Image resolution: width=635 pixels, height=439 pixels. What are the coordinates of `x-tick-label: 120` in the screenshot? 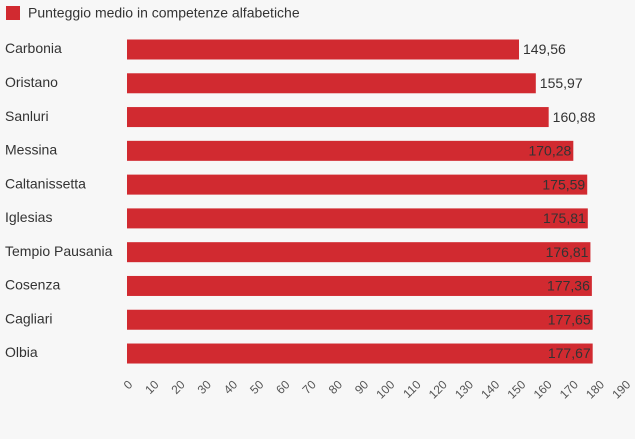 It's located at (438, 389).